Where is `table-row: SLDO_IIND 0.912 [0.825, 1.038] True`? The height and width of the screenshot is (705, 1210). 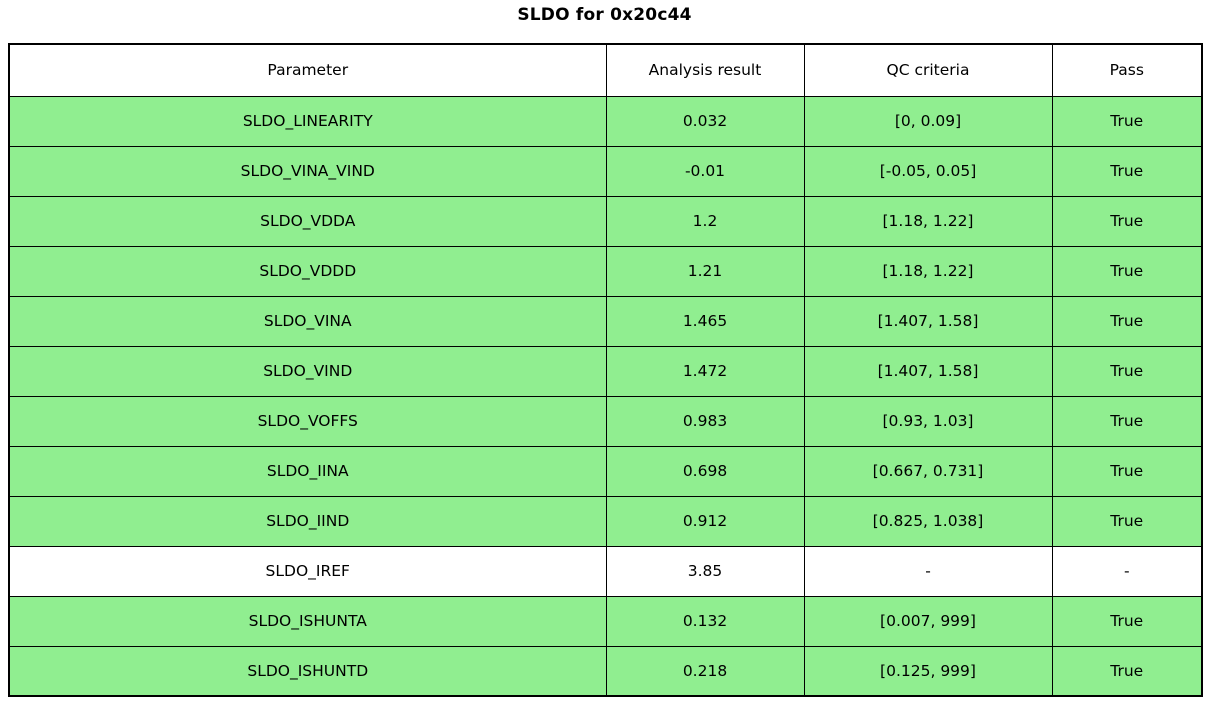
table-row: SLDO_IIND 0.912 [0.825, 1.038] True is located at coordinates (605, 521).